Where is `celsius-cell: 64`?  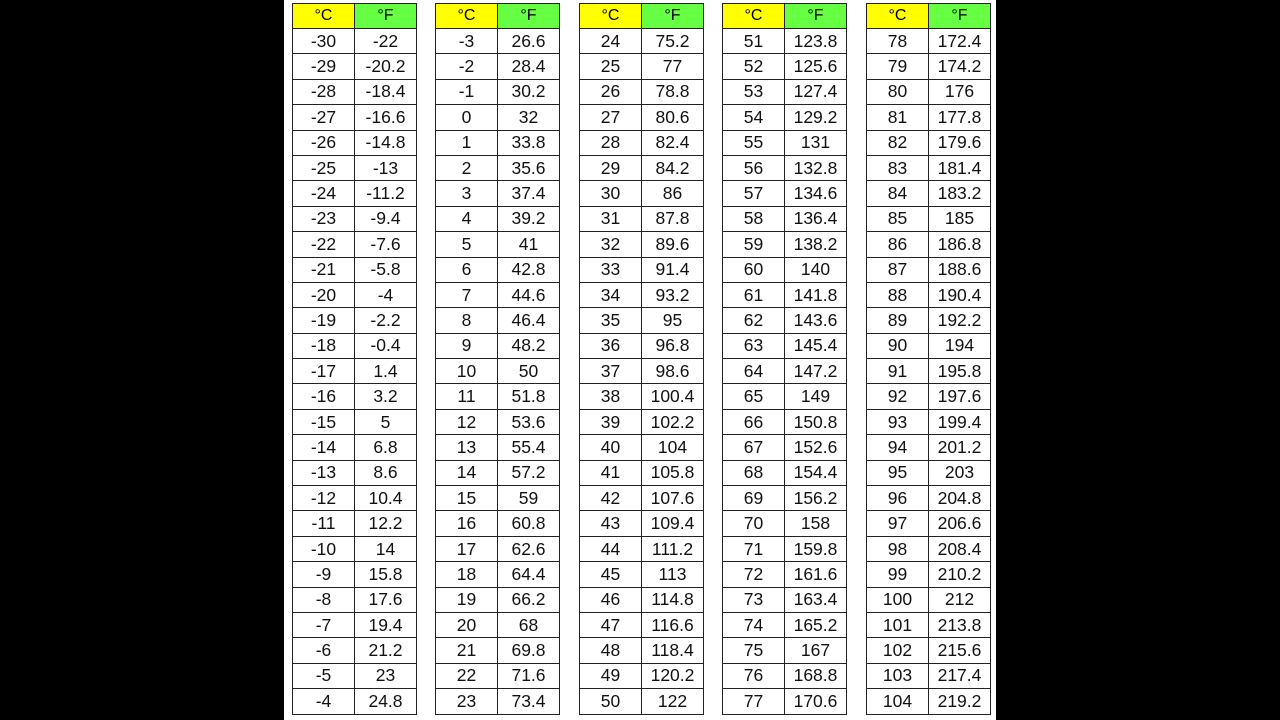
celsius-cell: 64 is located at coordinates (753, 371).